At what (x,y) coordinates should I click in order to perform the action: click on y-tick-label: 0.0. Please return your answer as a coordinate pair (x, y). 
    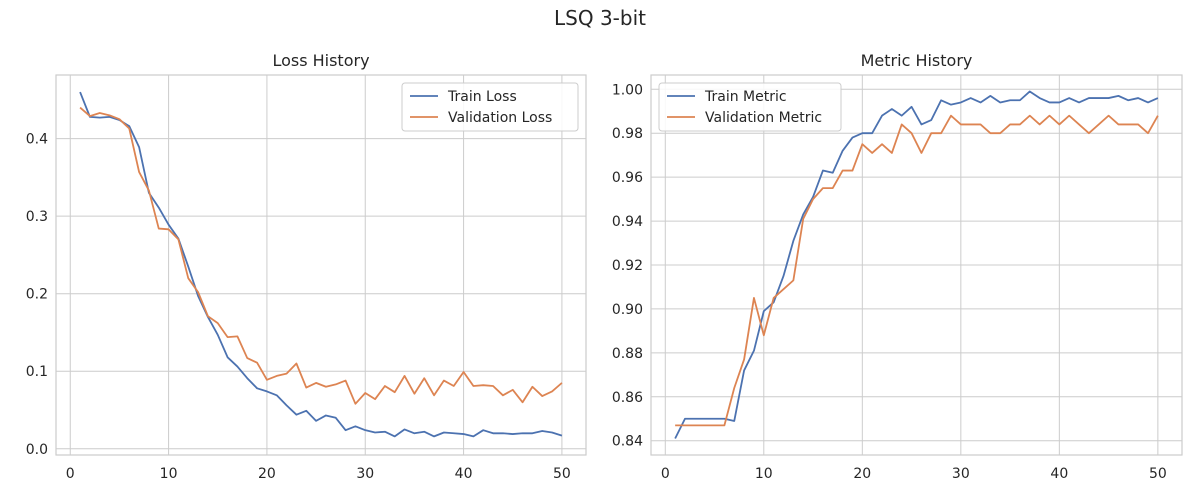
    Looking at the image, I should click on (37, 450).